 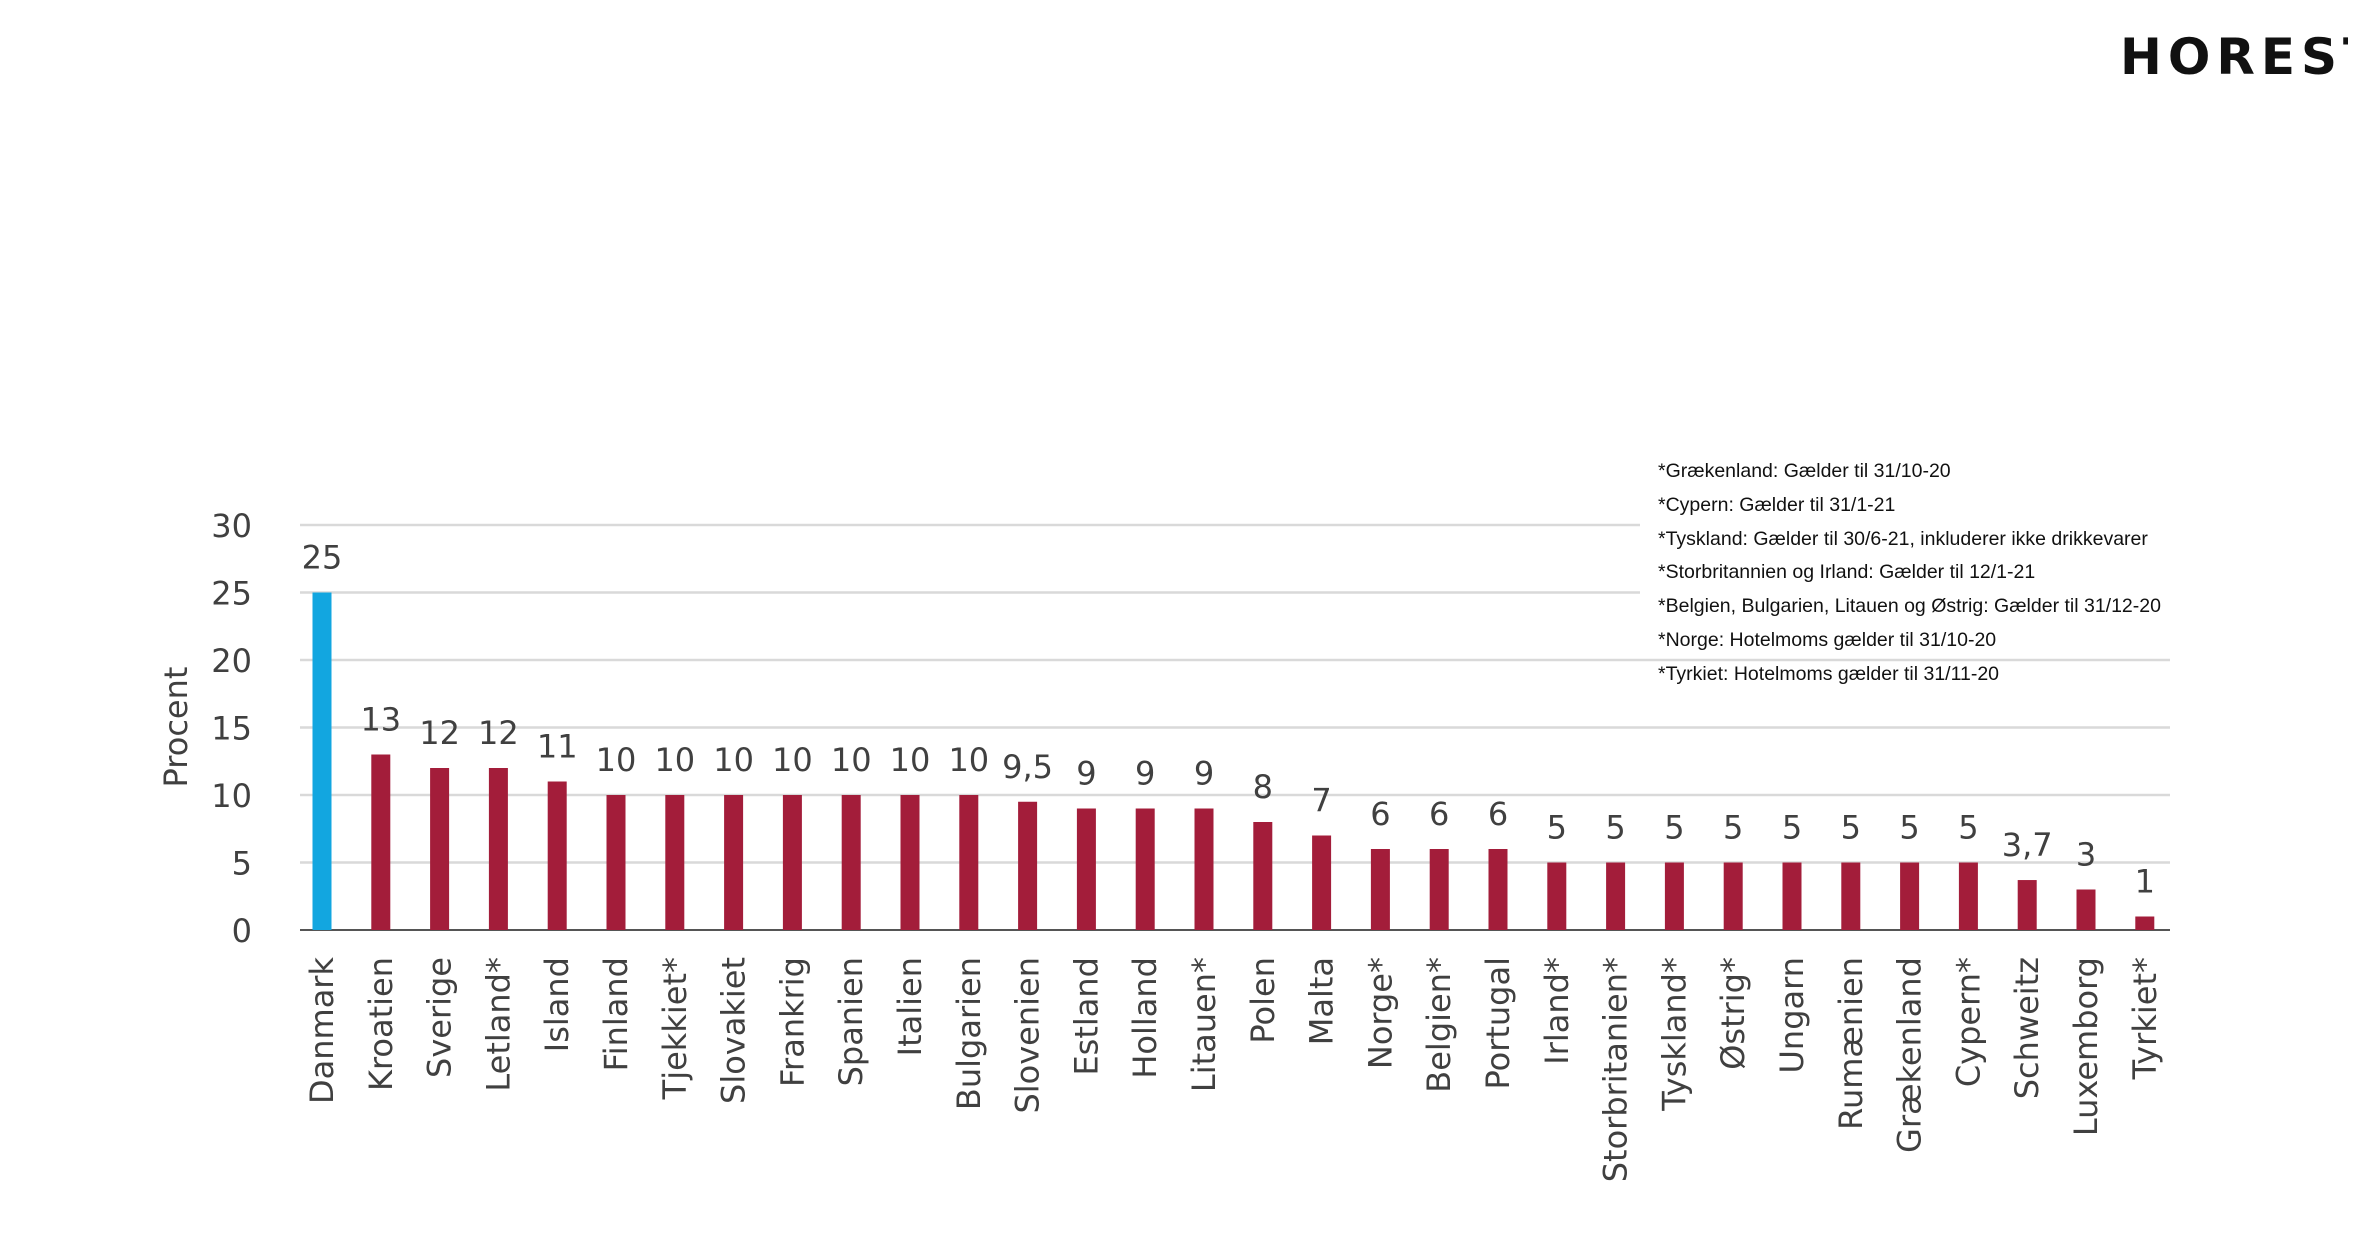 What do you see at coordinates (1027, 767) in the screenshot?
I see `value-label: 9,5` at bounding box center [1027, 767].